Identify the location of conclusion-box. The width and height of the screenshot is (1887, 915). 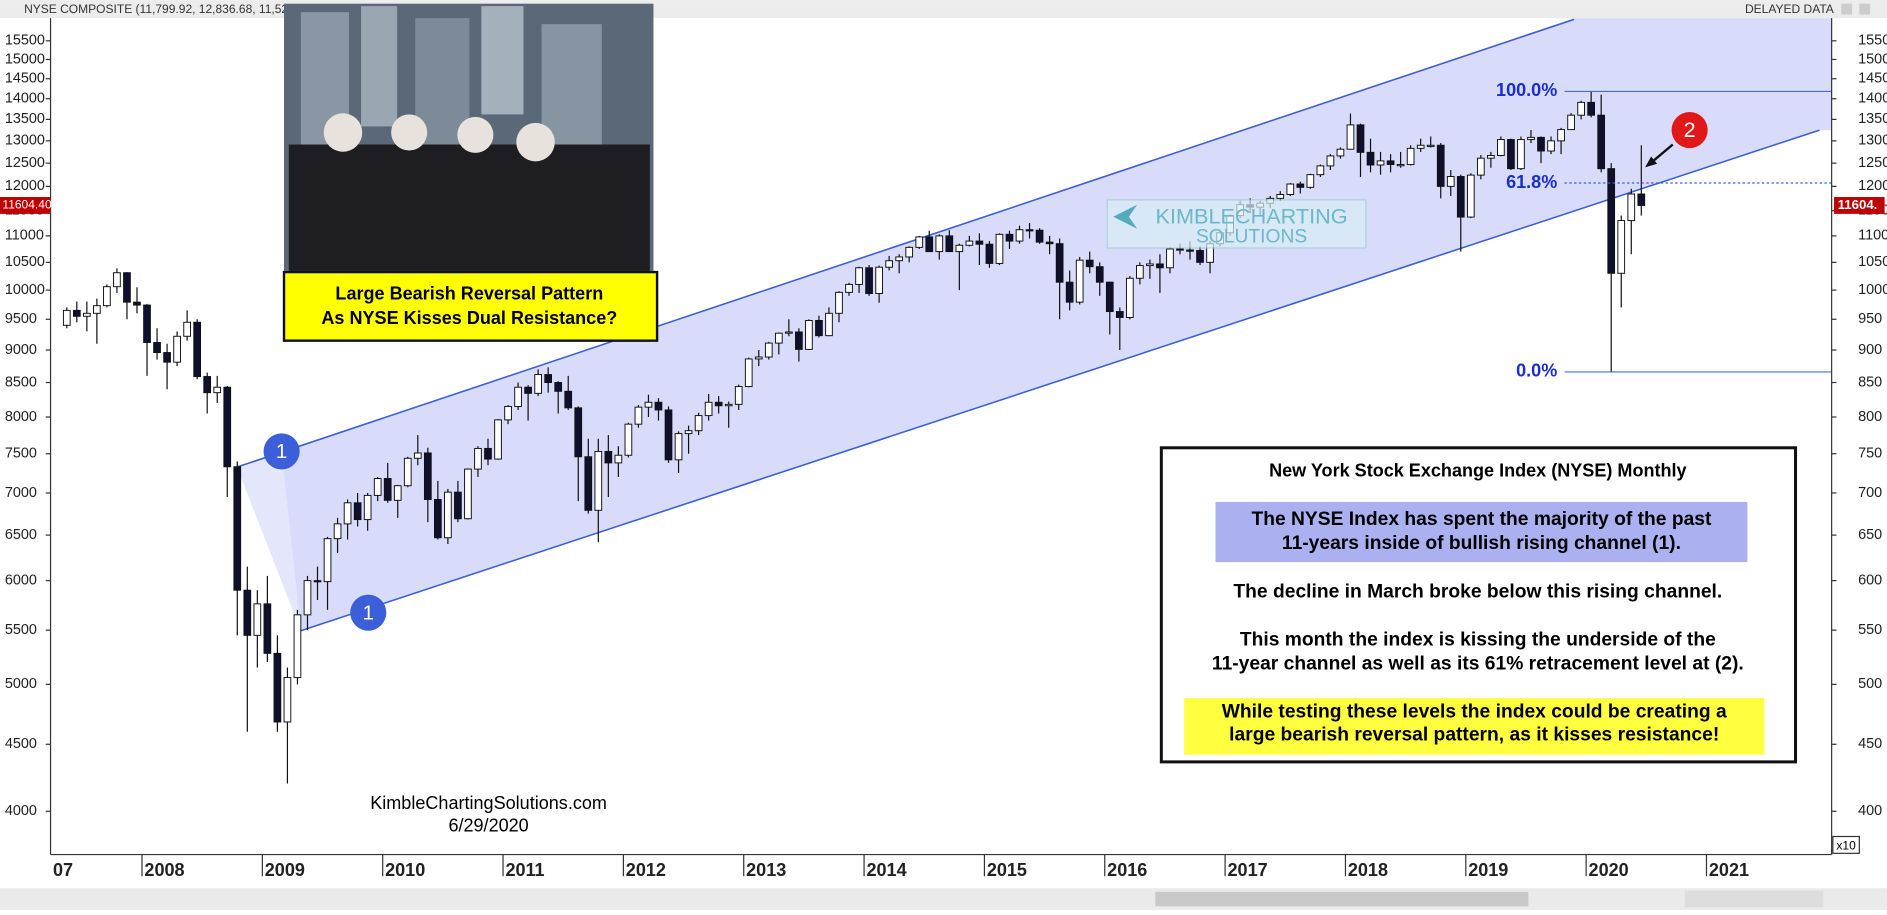
(1474, 726).